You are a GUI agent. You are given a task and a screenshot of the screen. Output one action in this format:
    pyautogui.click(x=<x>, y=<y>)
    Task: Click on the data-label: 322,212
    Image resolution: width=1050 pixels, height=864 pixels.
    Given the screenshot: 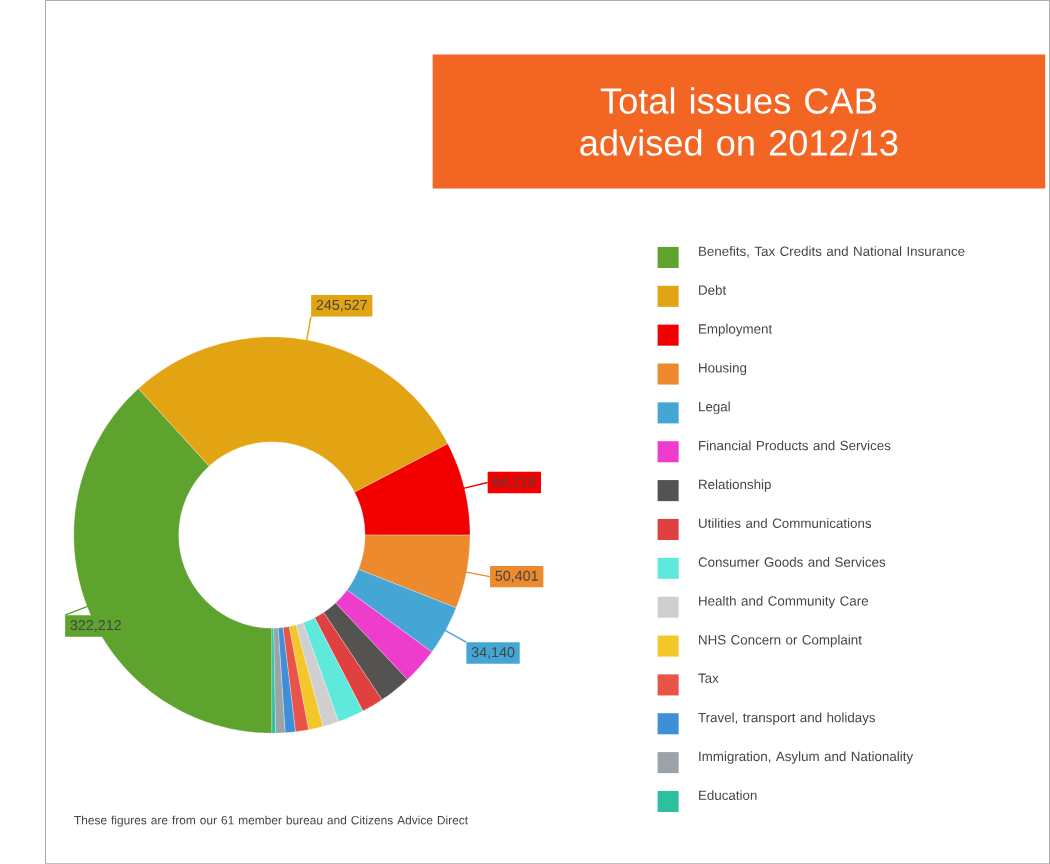 What is the action you would take?
    pyautogui.click(x=95, y=625)
    